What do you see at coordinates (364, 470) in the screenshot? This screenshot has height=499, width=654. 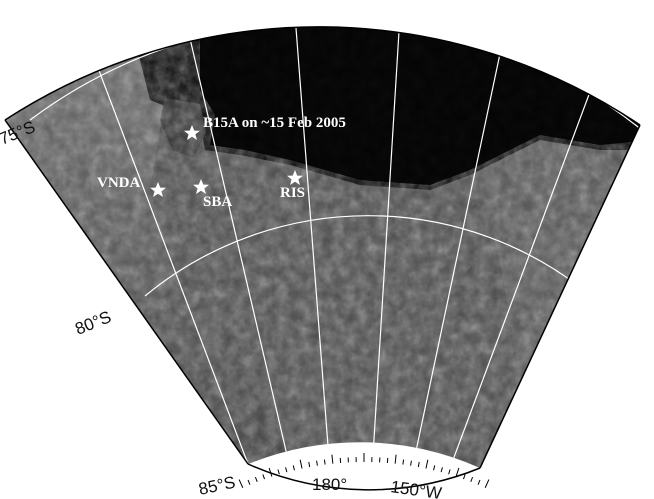 I see `tick-marks` at bounding box center [364, 470].